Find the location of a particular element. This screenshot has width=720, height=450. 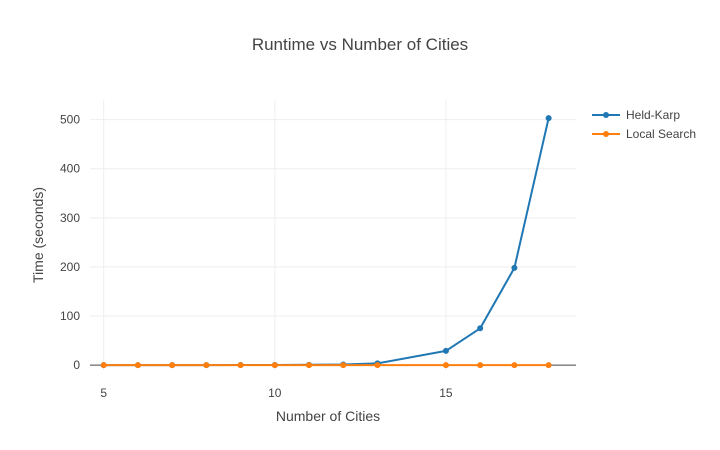

x-axis-title: Number of Cities is located at coordinates (328, 416).